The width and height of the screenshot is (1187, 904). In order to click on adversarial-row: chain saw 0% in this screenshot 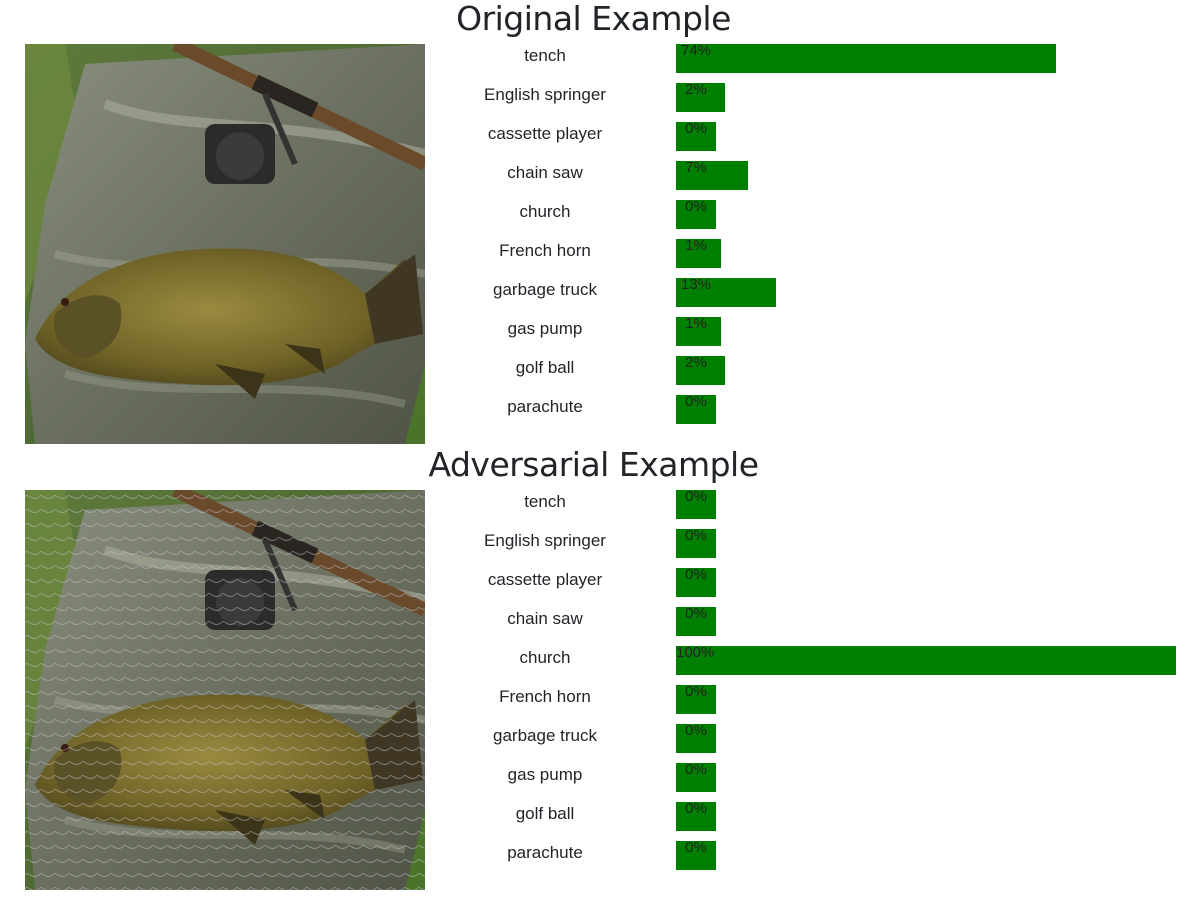, I will do `click(593, 621)`.